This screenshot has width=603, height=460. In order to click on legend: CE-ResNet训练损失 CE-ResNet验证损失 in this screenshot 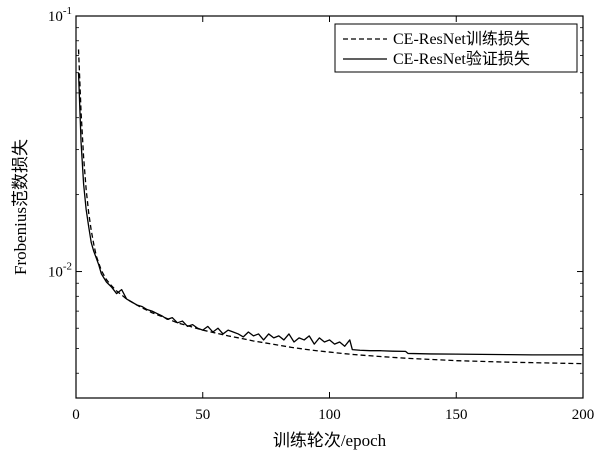, I will do `click(456, 48)`.